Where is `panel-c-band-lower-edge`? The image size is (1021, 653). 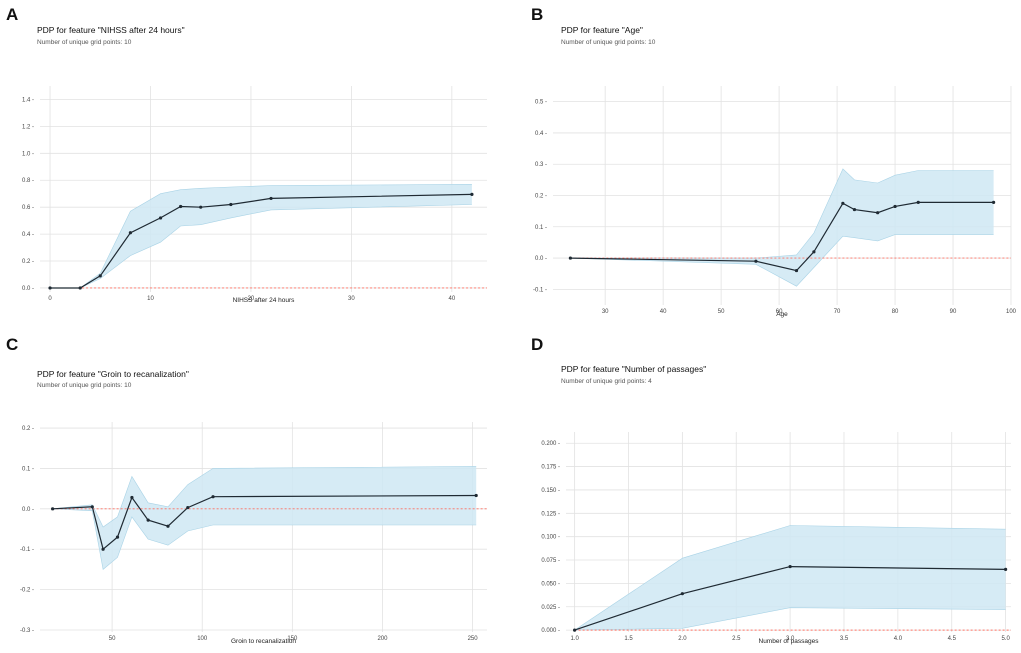
panel-c-band-lower-edge is located at coordinates (264, 539).